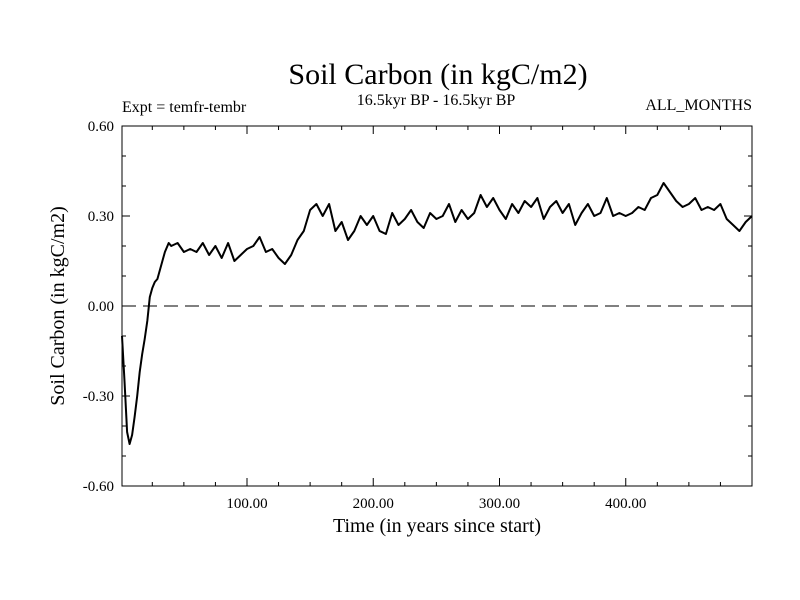 This screenshot has height=600, width=800. What do you see at coordinates (184, 107) in the screenshot?
I see `experiment-label: Expt = temfr-tembr` at bounding box center [184, 107].